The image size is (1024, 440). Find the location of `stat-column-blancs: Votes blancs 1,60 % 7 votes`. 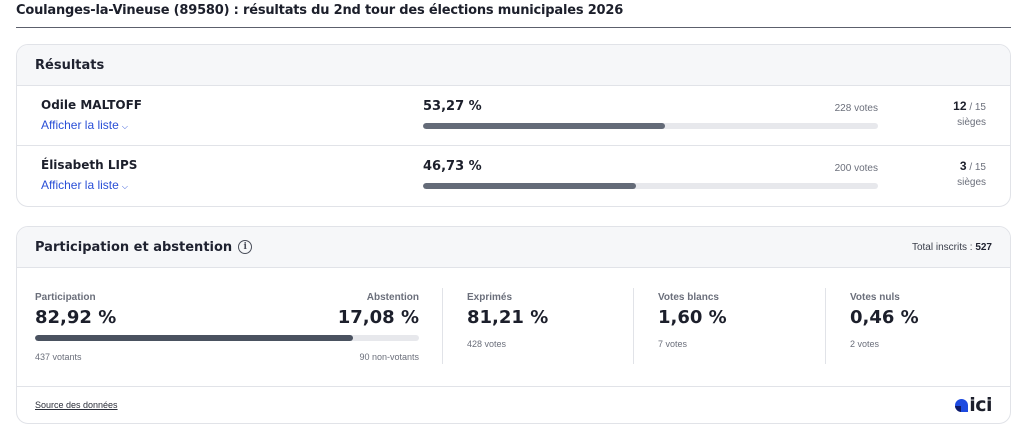

stat-column-blancs: Votes blancs 1,60 % 7 votes is located at coordinates (680, 326).